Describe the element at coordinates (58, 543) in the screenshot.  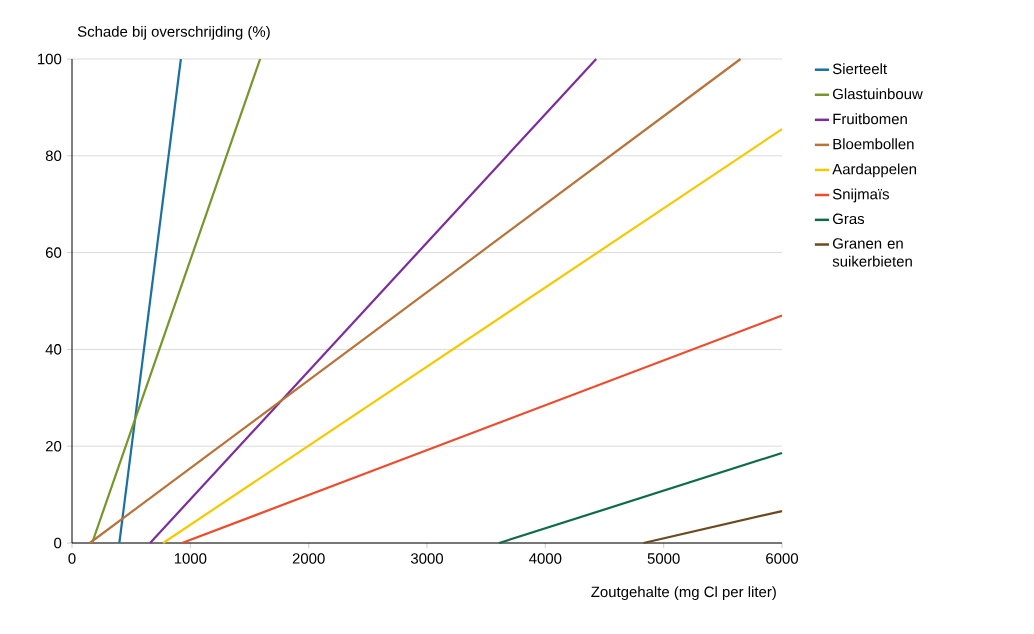
I see `y-tick-label: 0` at that location.